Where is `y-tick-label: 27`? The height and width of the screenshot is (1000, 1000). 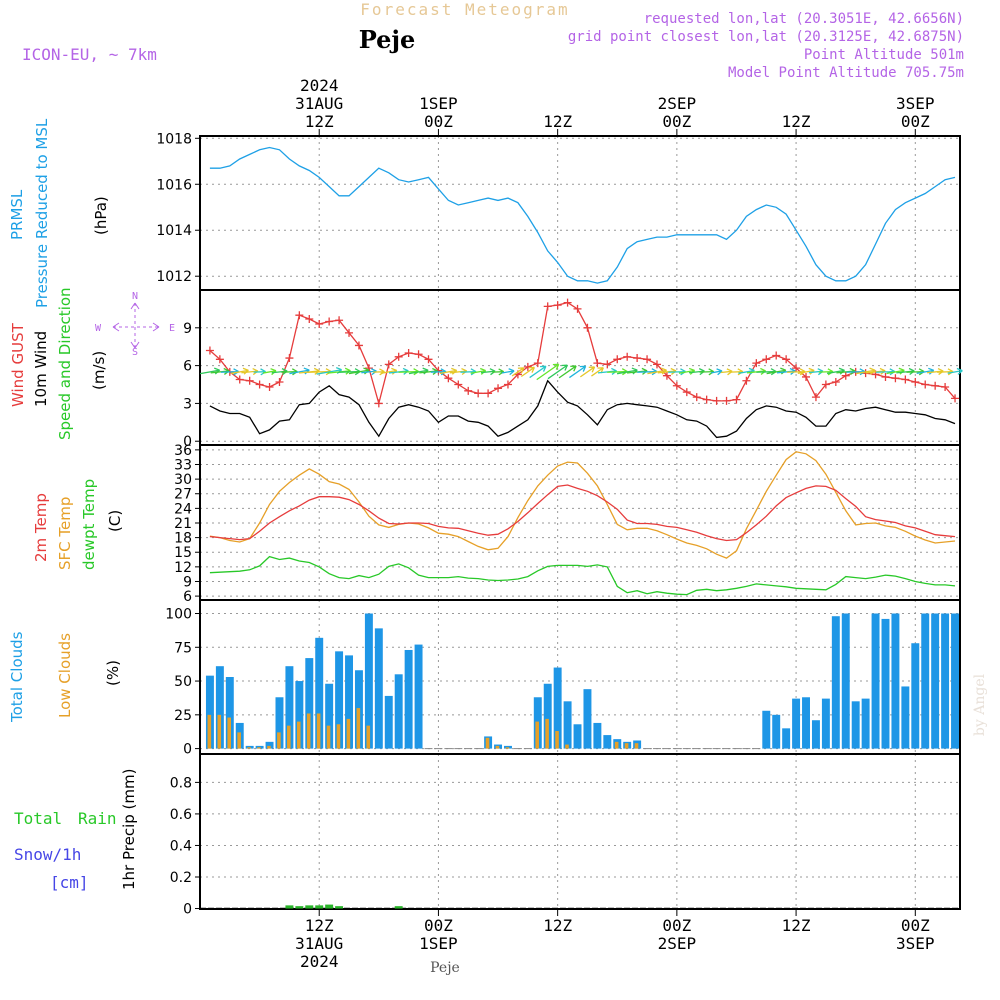
y-tick-label: 27 is located at coordinates (183, 495).